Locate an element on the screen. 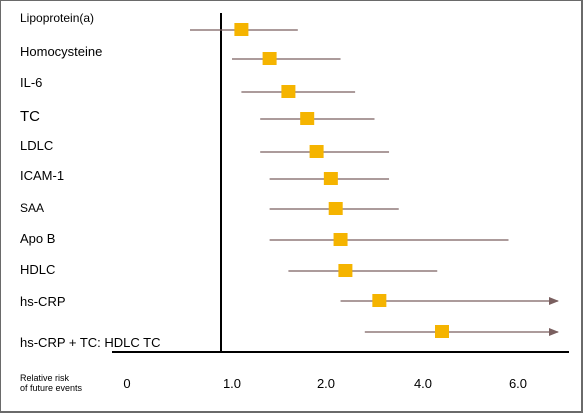  x-tick-label: 6.0 is located at coordinates (518, 383).